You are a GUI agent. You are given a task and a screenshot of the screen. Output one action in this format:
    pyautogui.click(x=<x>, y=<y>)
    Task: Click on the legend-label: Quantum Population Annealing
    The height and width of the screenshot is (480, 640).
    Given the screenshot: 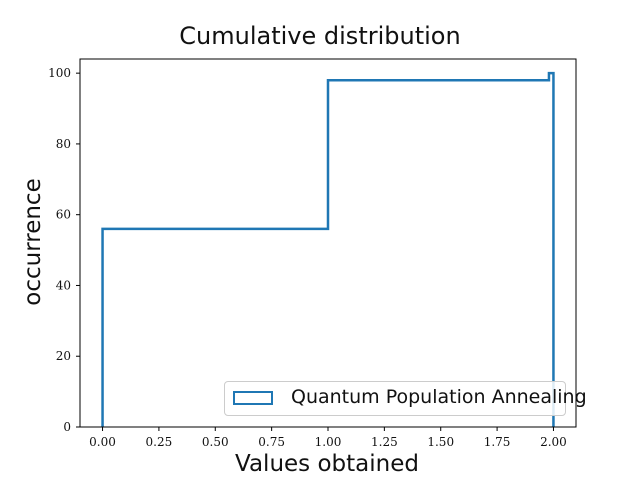 What is the action you would take?
    pyautogui.click(x=439, y=397)
    